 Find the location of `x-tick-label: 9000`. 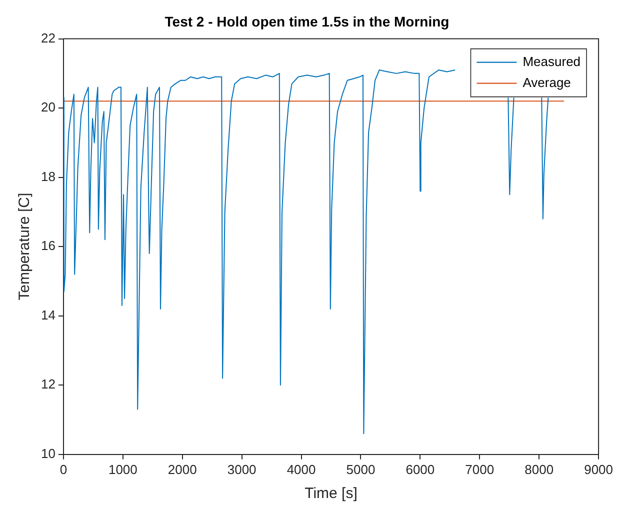

x-tick-label: 9000 is located at coordinates (598, 469).